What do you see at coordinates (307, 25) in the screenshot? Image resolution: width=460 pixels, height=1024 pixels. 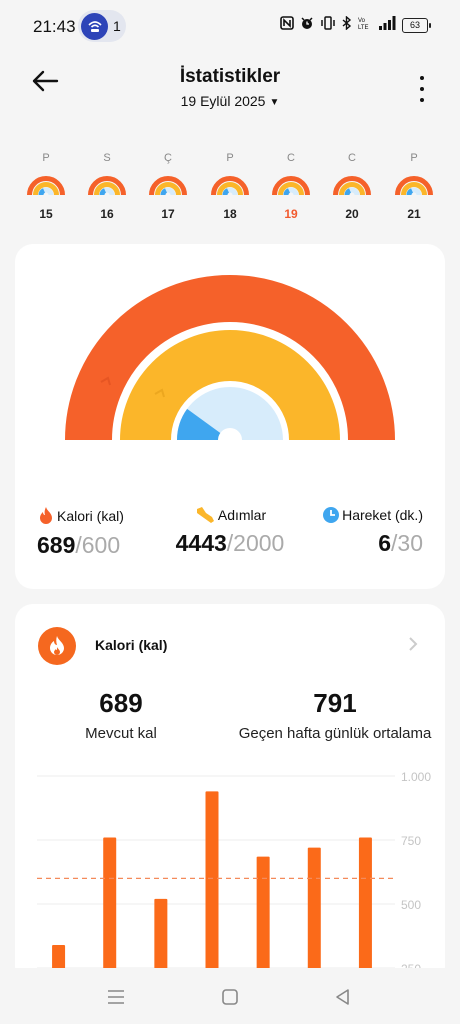 I see `alarm-icon` at bounding box center [307, 25].